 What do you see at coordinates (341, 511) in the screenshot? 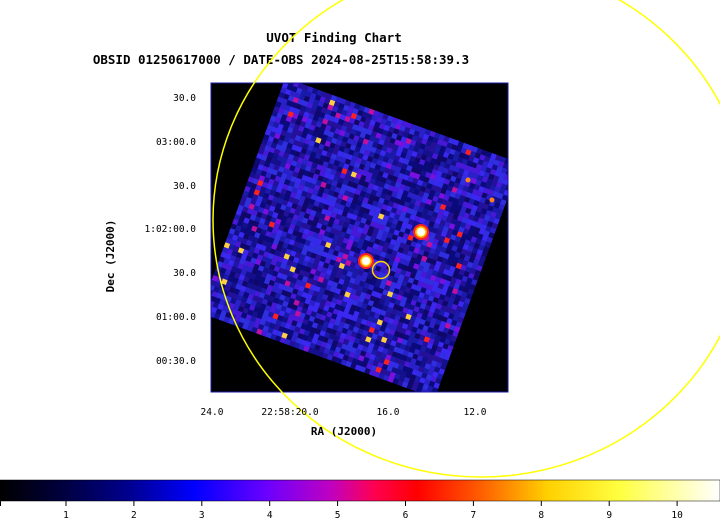
I see `colorbar-ticks: 1 2 3 4 5 6 7 8 9 10` at bounding box center [341, 511].